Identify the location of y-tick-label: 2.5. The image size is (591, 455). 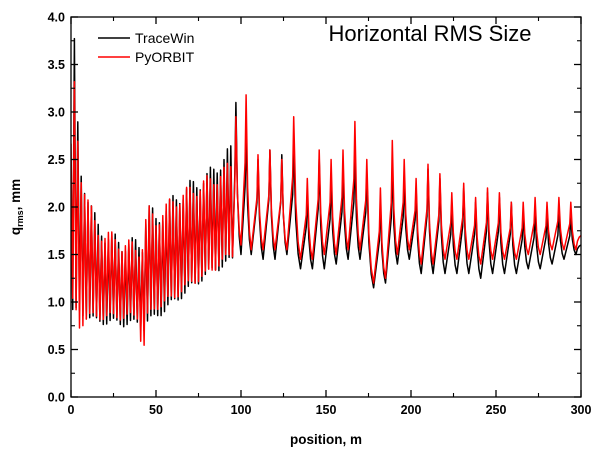
(56, 160).